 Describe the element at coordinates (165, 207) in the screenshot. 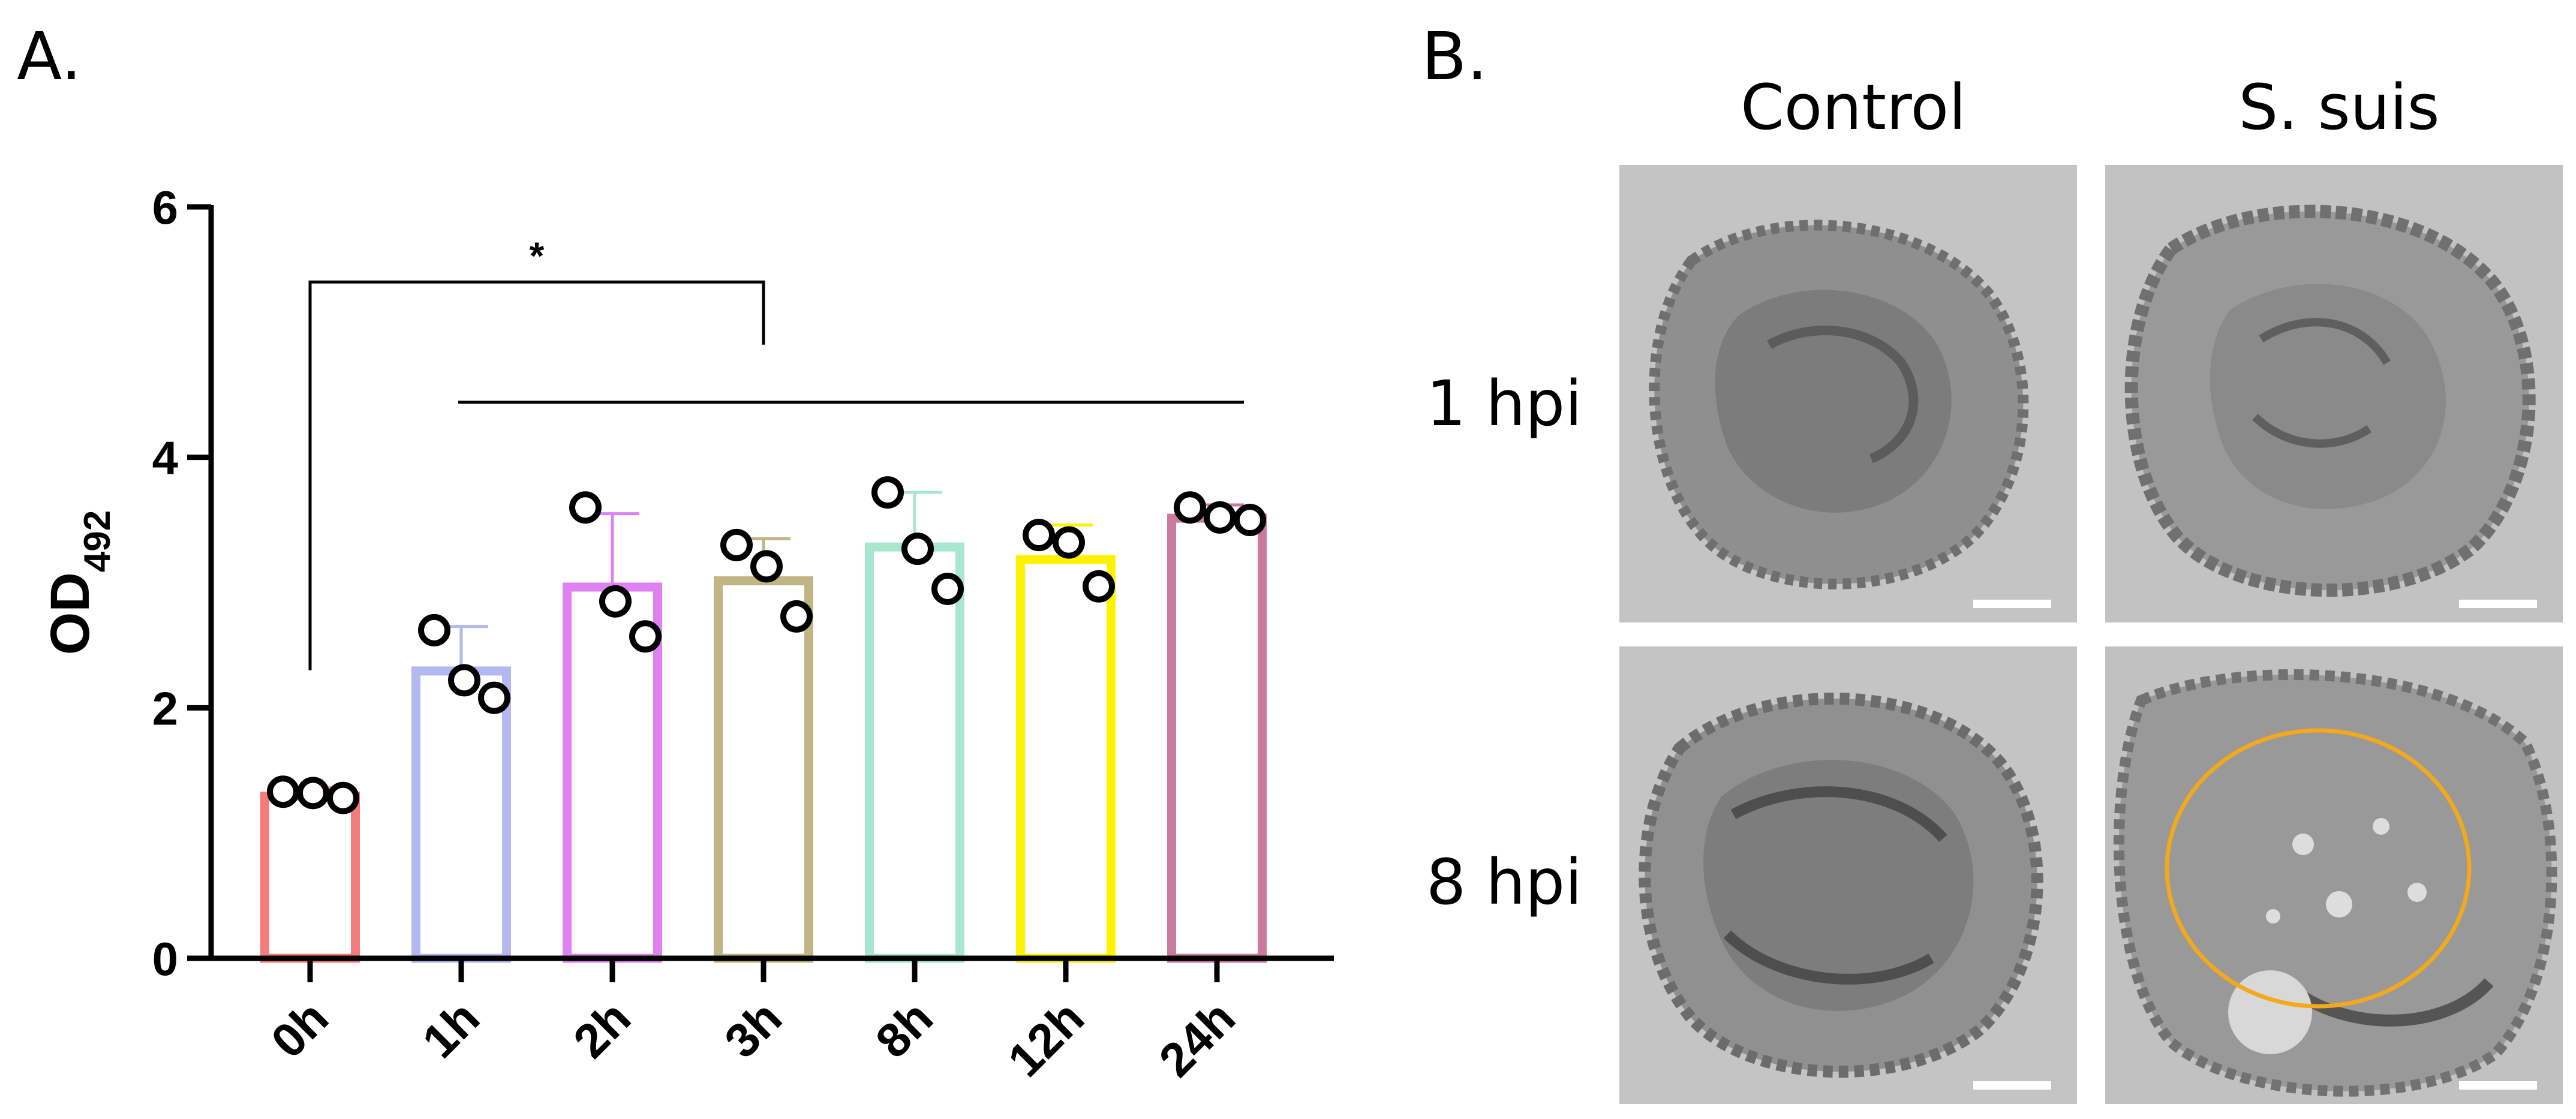

I see `y-tick-label: 6` at that location.